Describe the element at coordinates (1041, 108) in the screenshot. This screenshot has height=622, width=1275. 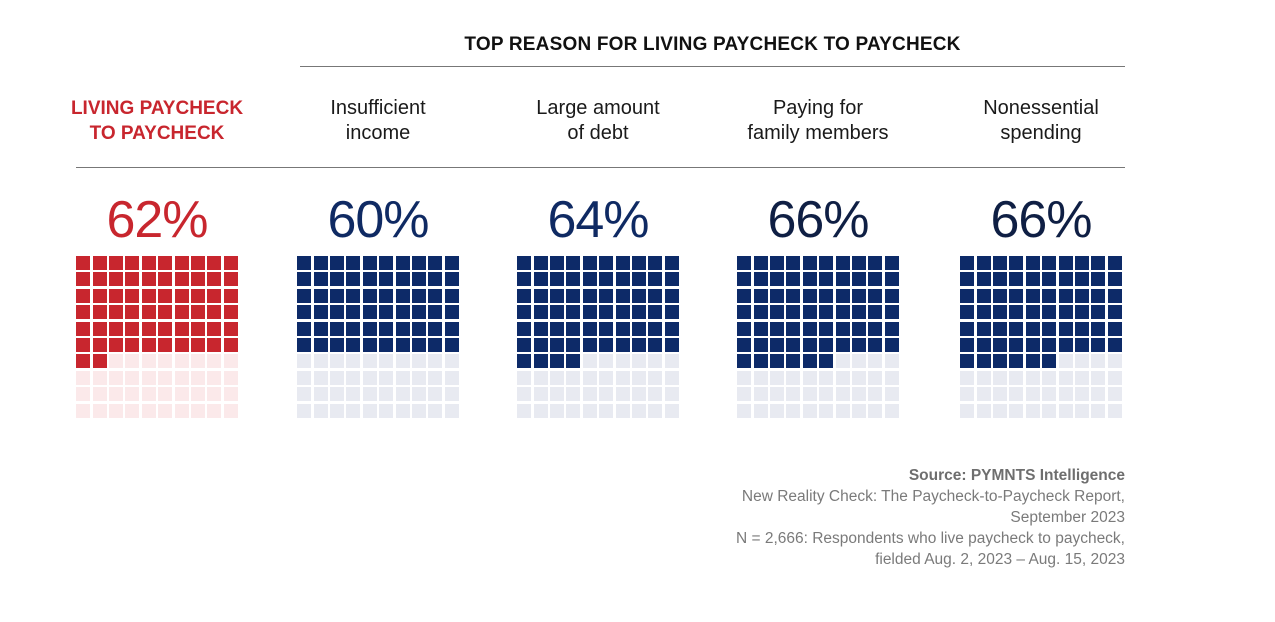
I see `column-label-5-line-1: Nonessential` at that location.